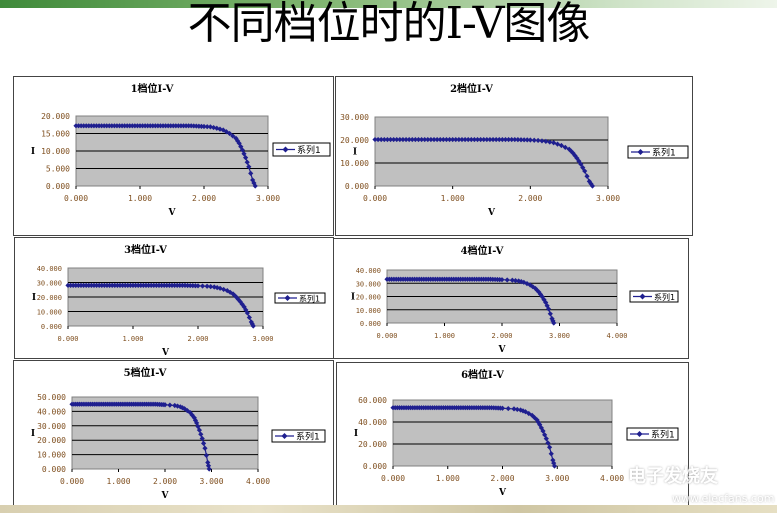 The image size is (777, 513). Describe the element at coordinates (453, 198) in the screenshot. I see `x-tick-label: 1.000` at that location.